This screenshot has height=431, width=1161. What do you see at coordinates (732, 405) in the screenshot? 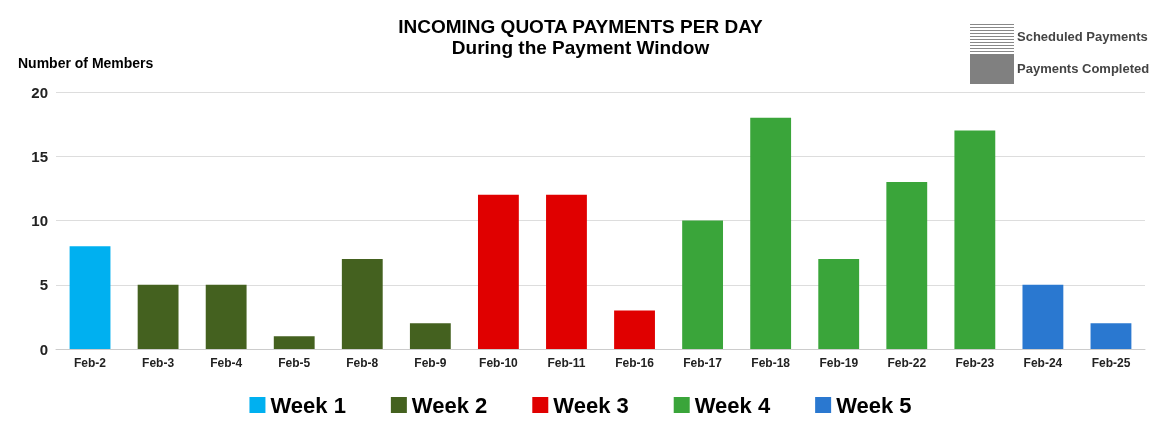
I see `legend-label: Week 4` at bounding box center [732, 405].